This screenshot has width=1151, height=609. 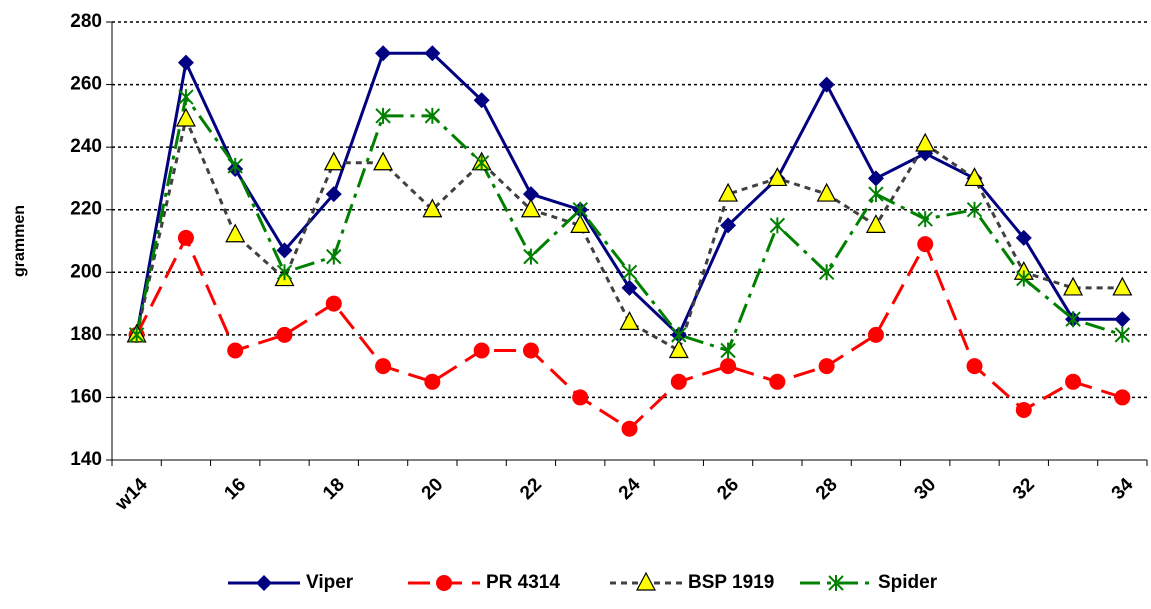 What do you see at coordinates (1123, 489) in the screenshot?
I see `x-tick-label: 34` at bounding box center [1123, 489].